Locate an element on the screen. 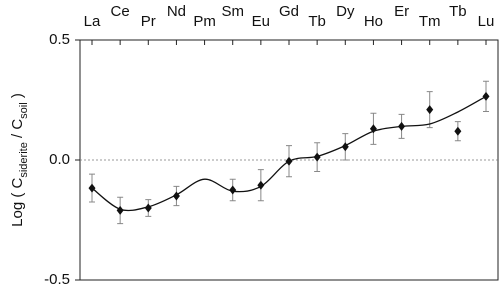 Image resolution: width=500 pixels, height=290 pixels. y-label-part: ) is located at coordinates (17, 97).